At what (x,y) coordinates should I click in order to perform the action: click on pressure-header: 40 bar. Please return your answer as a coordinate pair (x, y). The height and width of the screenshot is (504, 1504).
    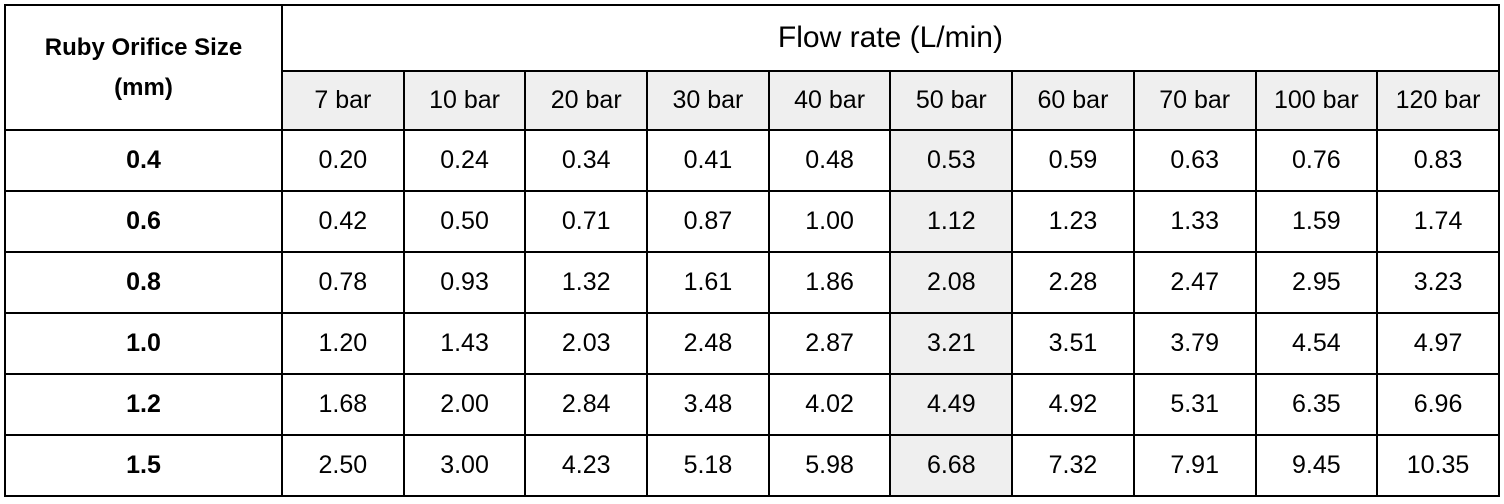
    Looking at the image, I should click on (829, 100).